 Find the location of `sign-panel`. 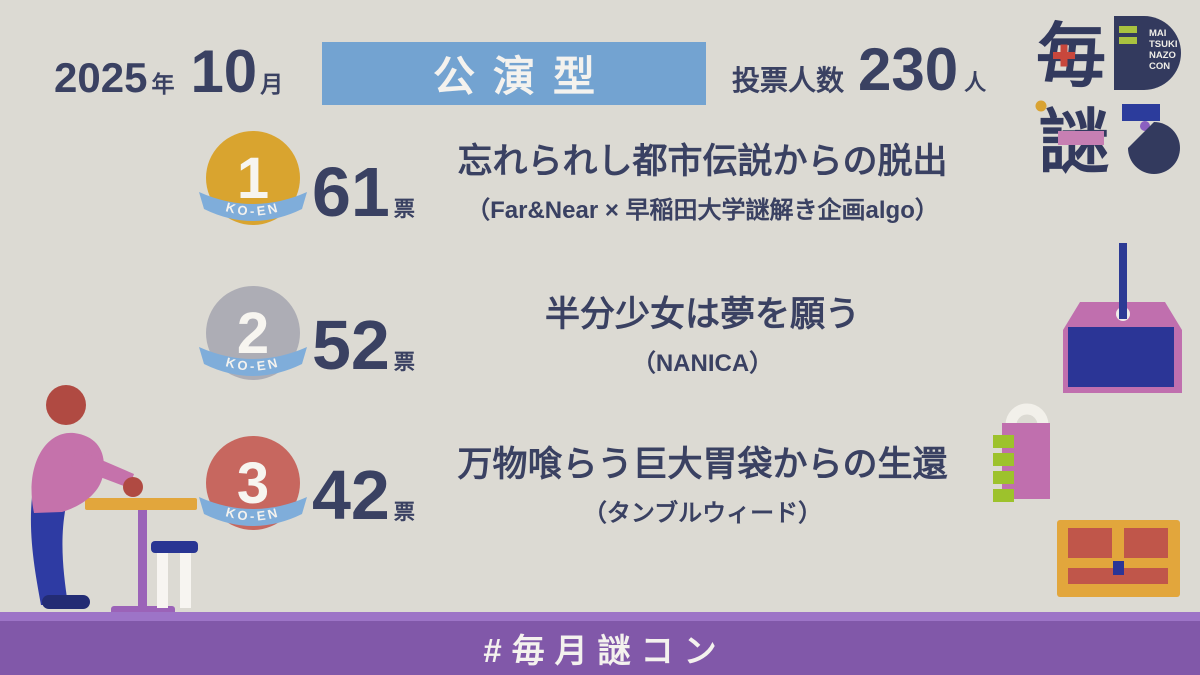

sign-panel is located at coordinates (1121, 357).